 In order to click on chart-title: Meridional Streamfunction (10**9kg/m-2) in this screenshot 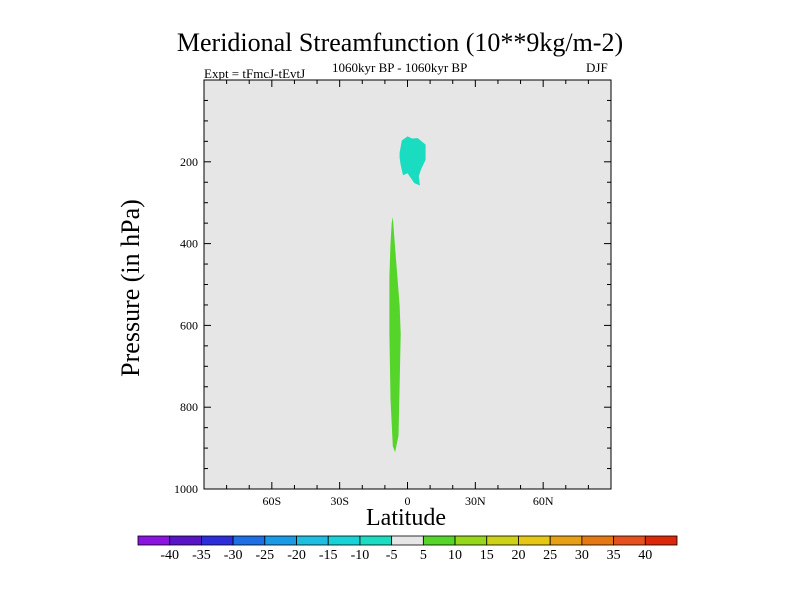, I will do `click(400, 42)`.